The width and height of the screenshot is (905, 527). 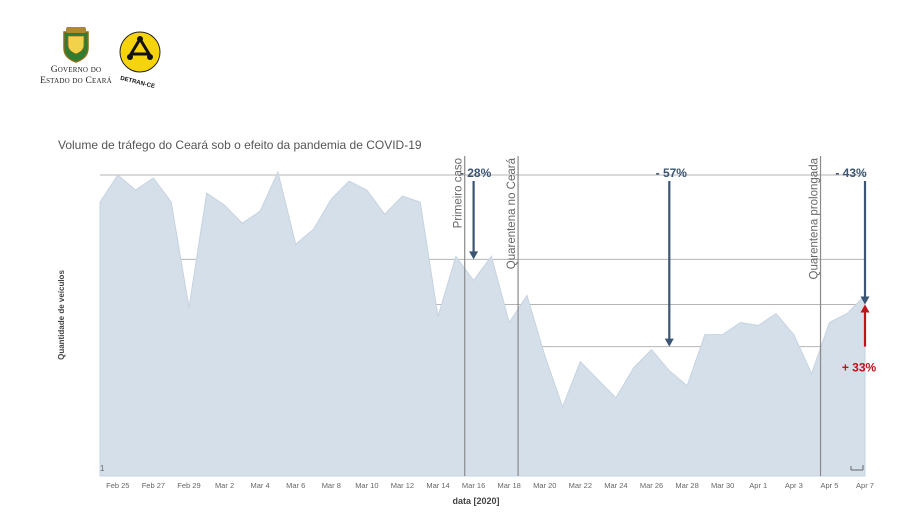 I want to click on x-tick-label: Apr 5, so click(x=829, y=485).